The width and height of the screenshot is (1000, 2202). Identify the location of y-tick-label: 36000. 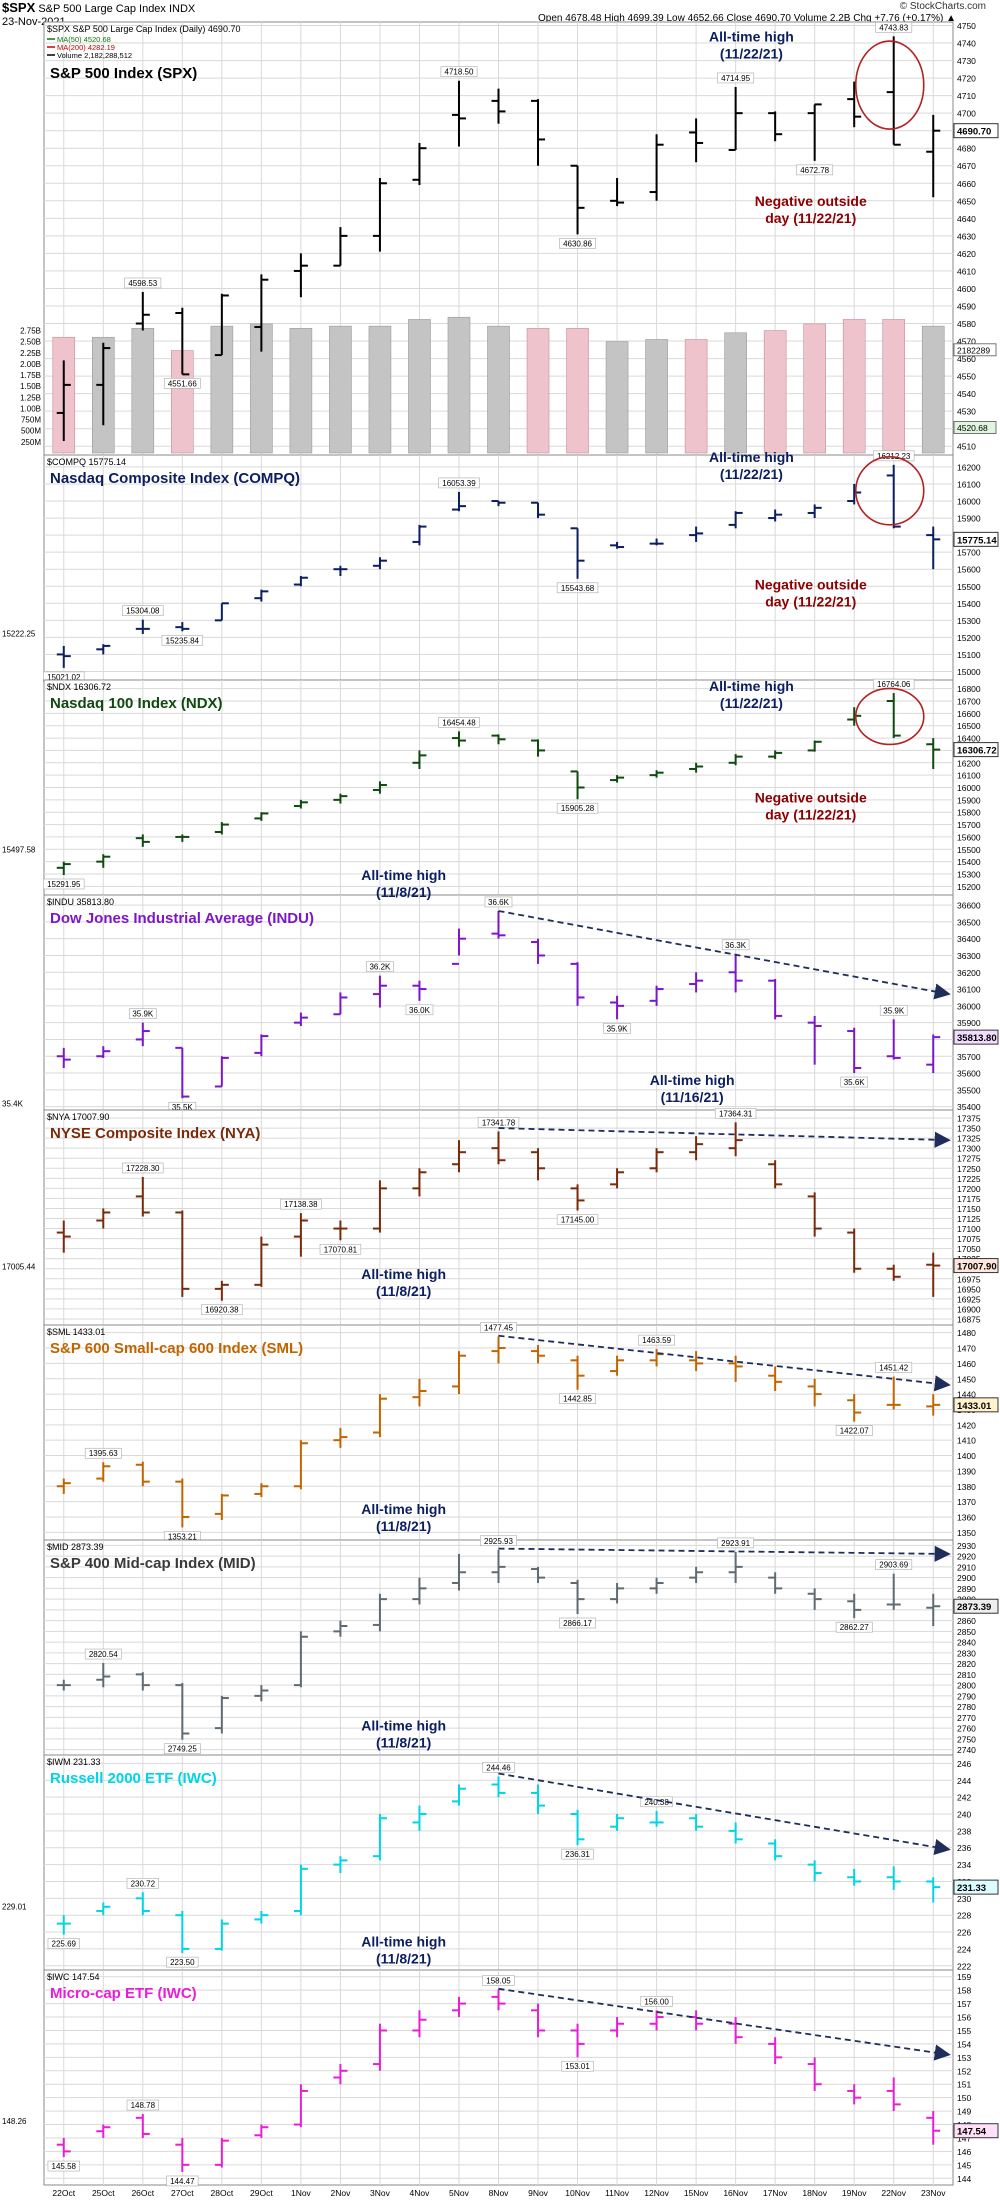
(969, 1006).